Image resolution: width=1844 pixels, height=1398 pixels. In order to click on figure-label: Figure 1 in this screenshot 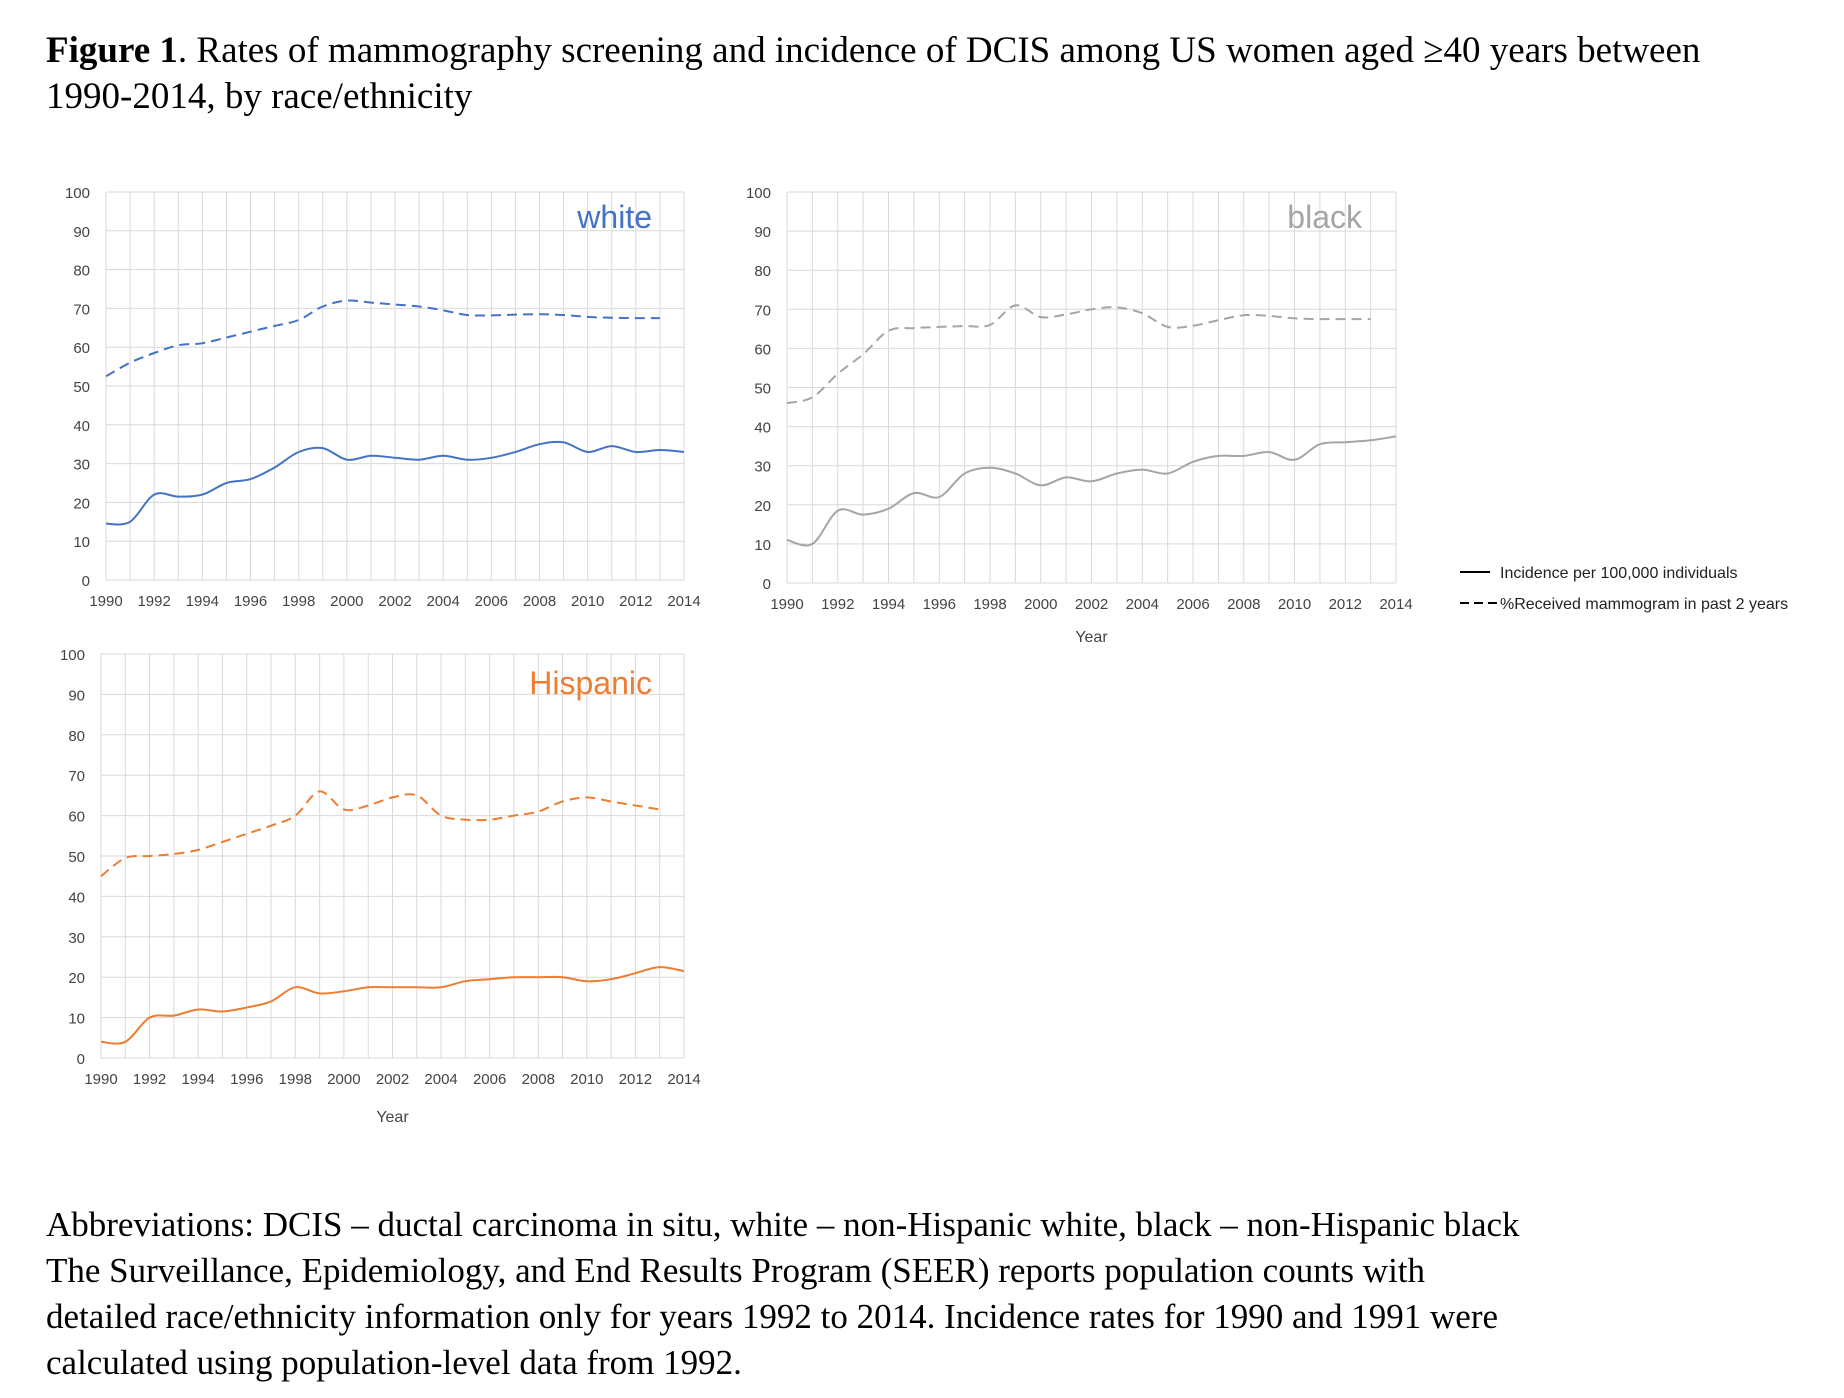, I will do `click(112, 50)`.